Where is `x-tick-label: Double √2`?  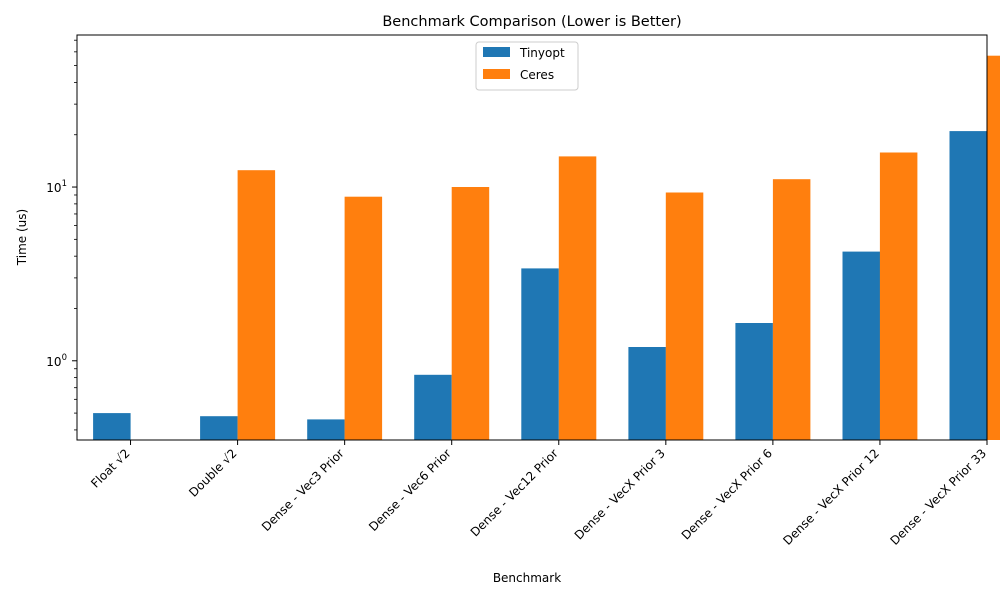 x-tick-label: Double √2 is located at coordinates (212, 472).